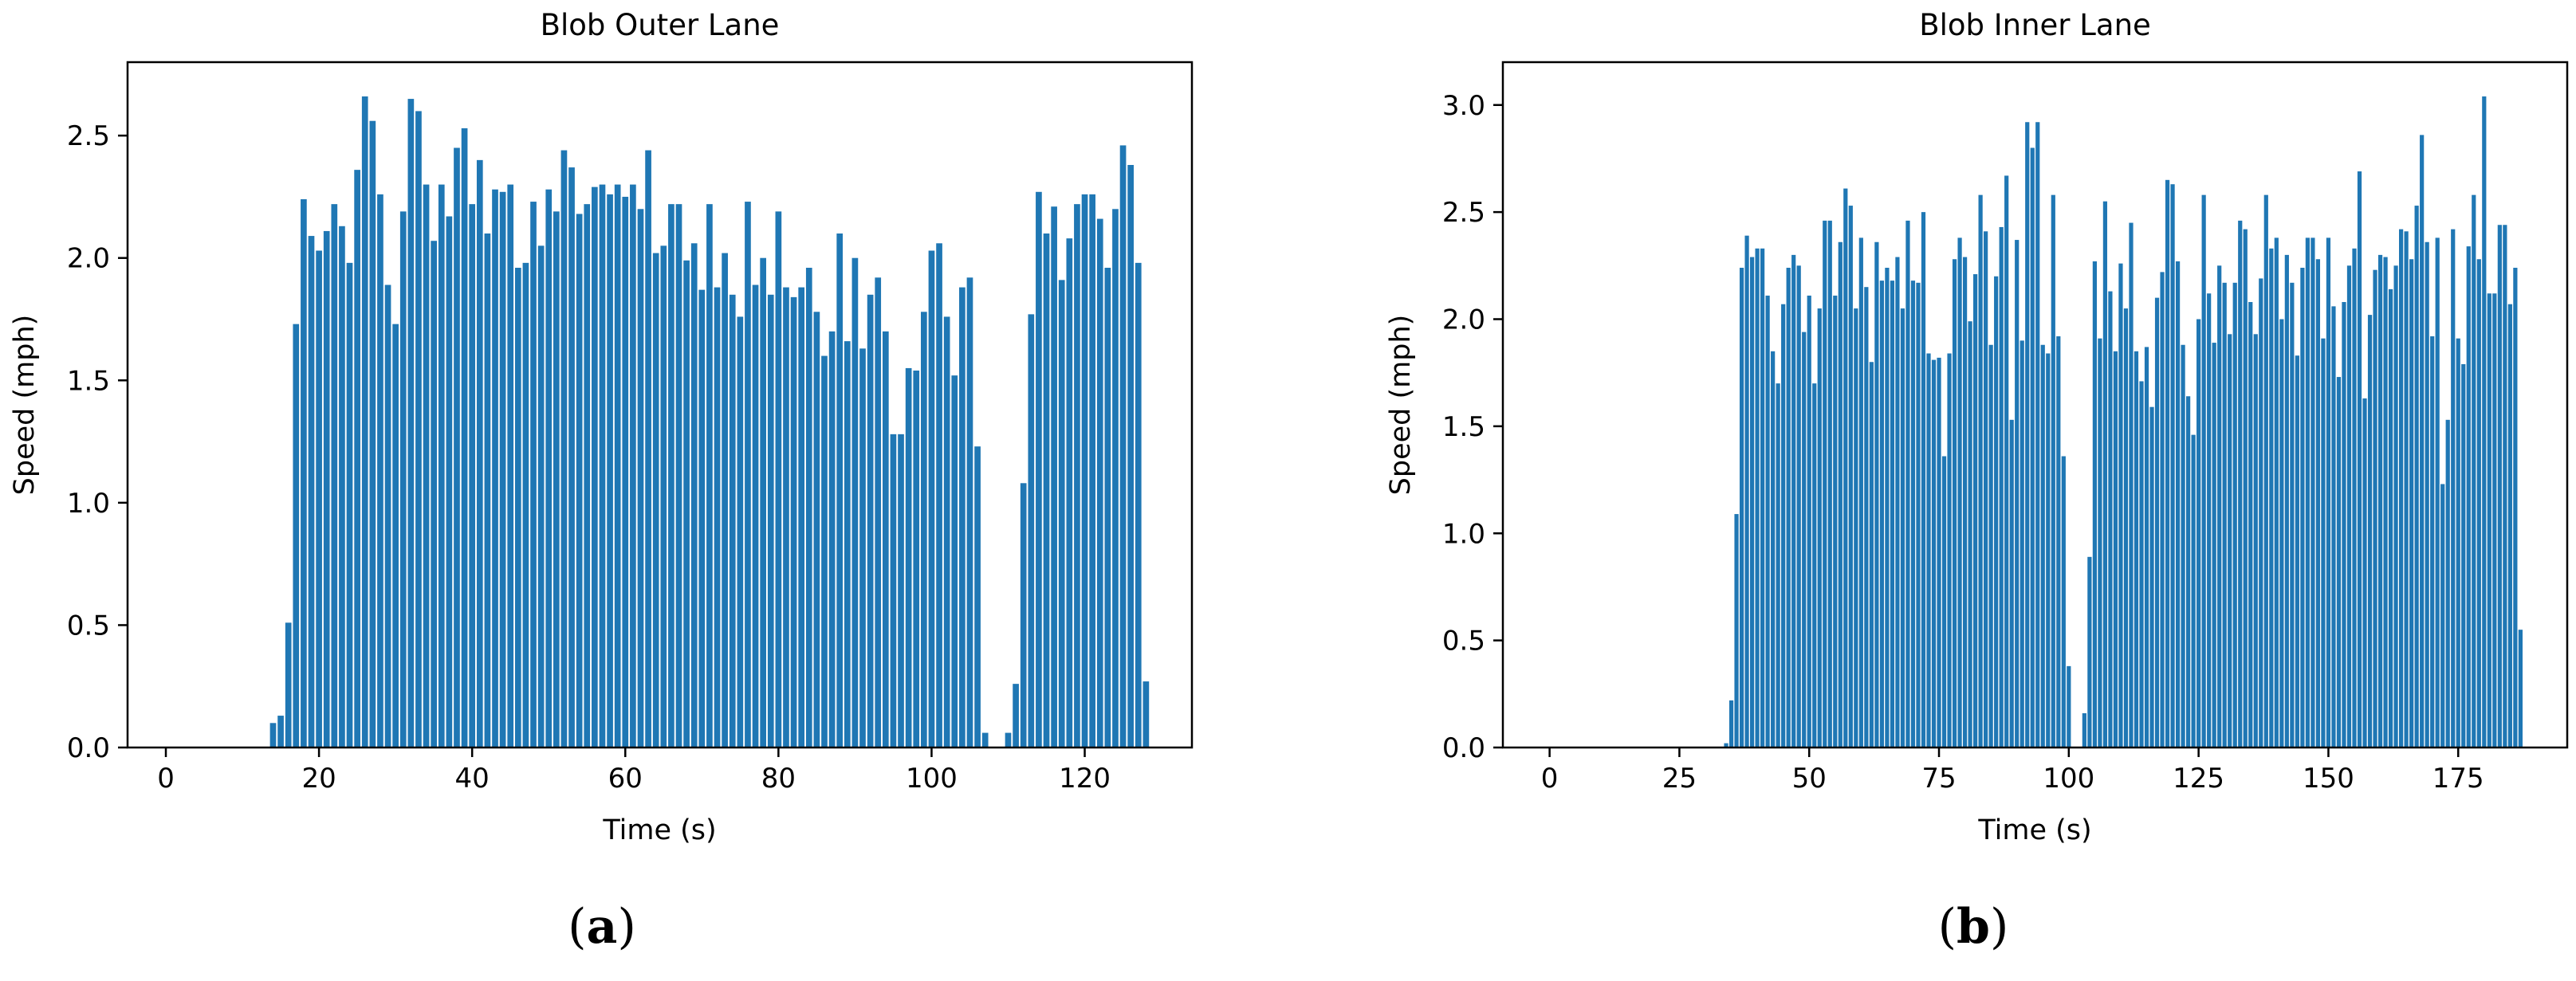 The image size is (2576, 981). I want to click on chart-title-a: Blob Outer Lane, so click(660, 25).